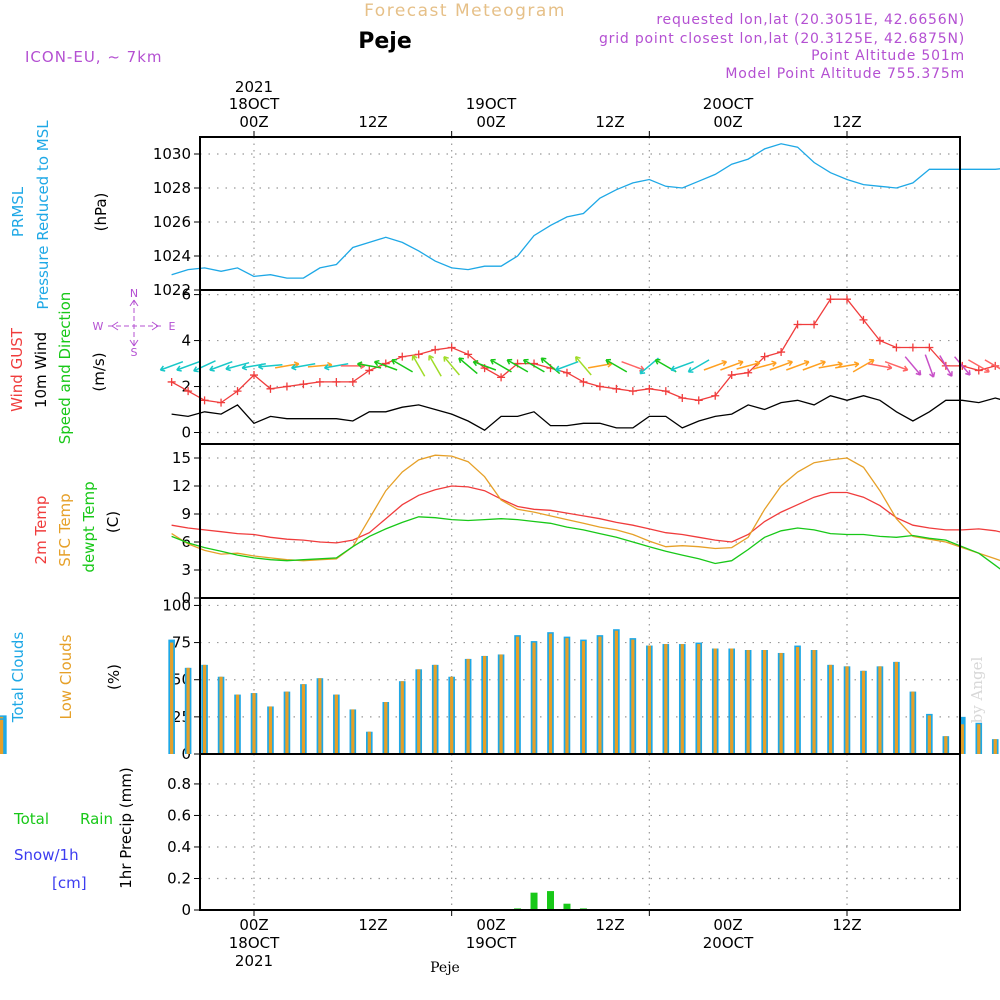  I want to click on temperature-ytick-label: 15, so click(181, 458).